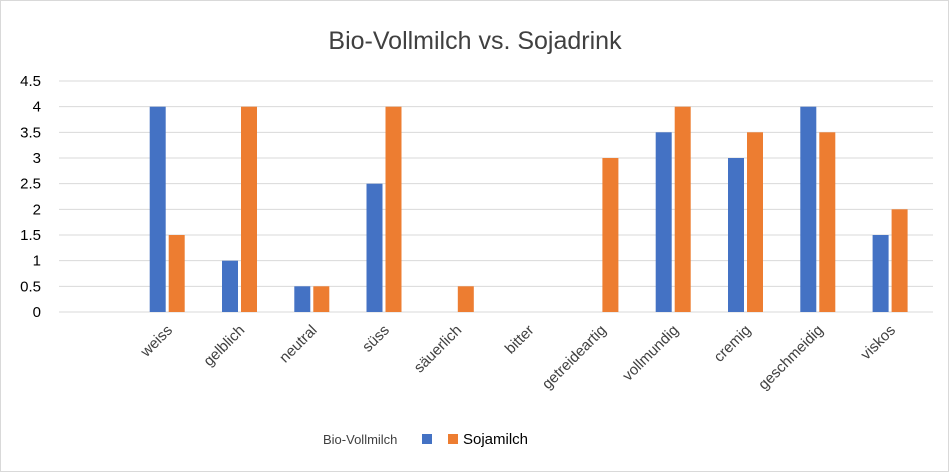 The height and width of the screenshot is (473, 949). Describe the element at coordinates (30, 184) in the screenshot. I see `y-tick-label: 2.5` at that location.